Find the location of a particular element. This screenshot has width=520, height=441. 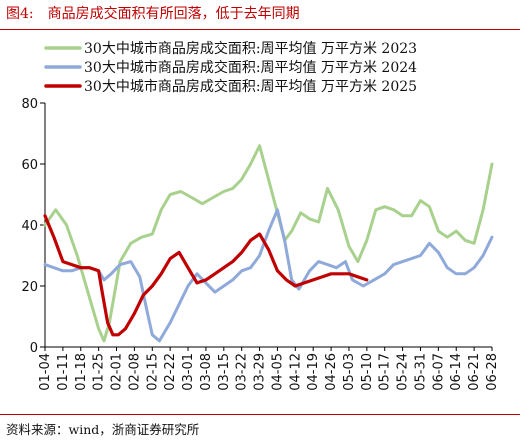

x-tick-label-03-22: 03-22 is located at coordinates (242, 372).